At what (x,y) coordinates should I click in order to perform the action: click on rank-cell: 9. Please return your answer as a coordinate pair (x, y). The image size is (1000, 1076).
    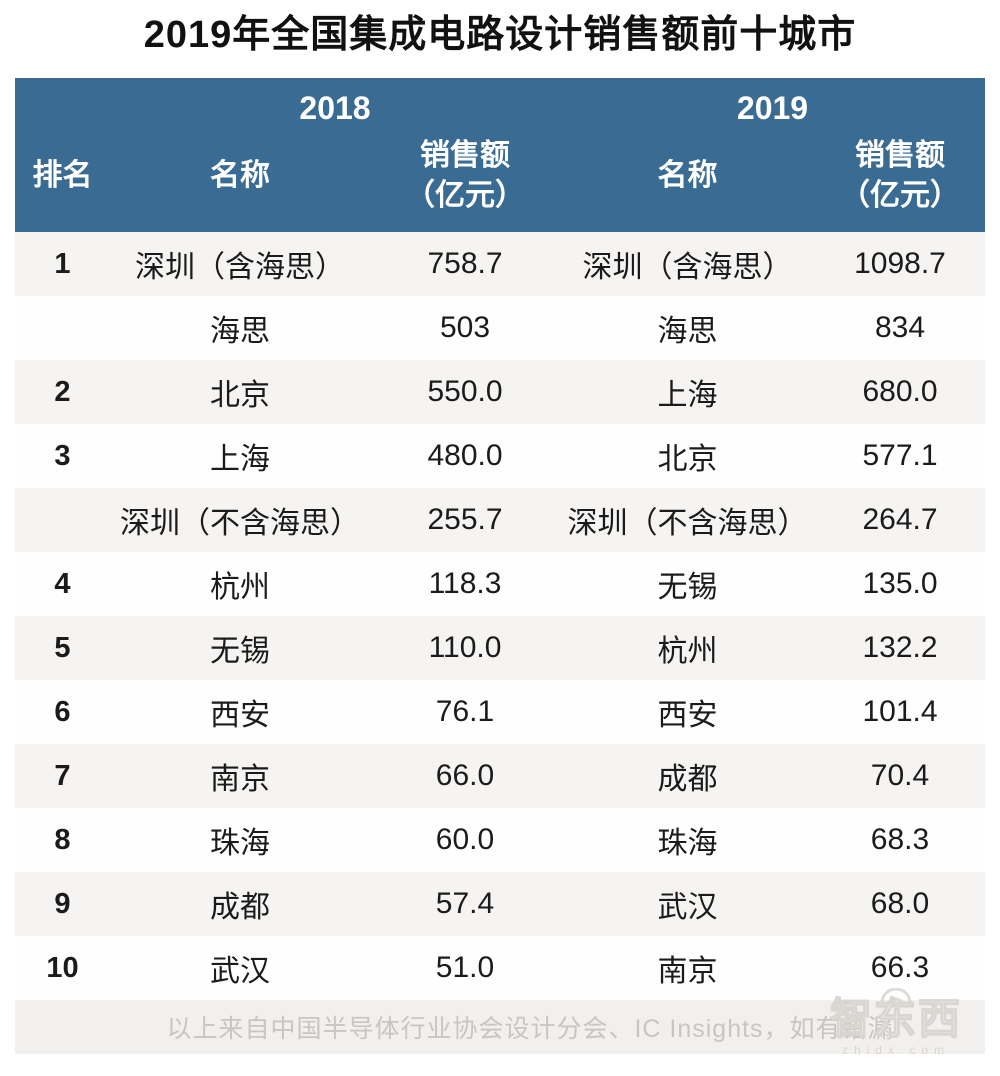
    Looking at the image, I should click on (62, 904).